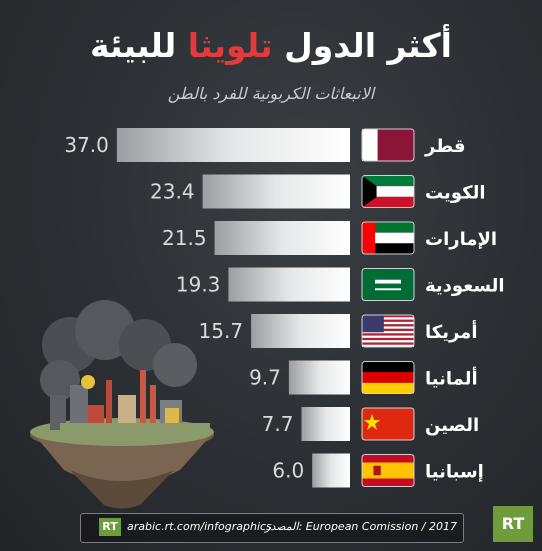 This screenshot has width=542, height=551. I want to click on country-label-4: أمريكا, so click(451, 331).